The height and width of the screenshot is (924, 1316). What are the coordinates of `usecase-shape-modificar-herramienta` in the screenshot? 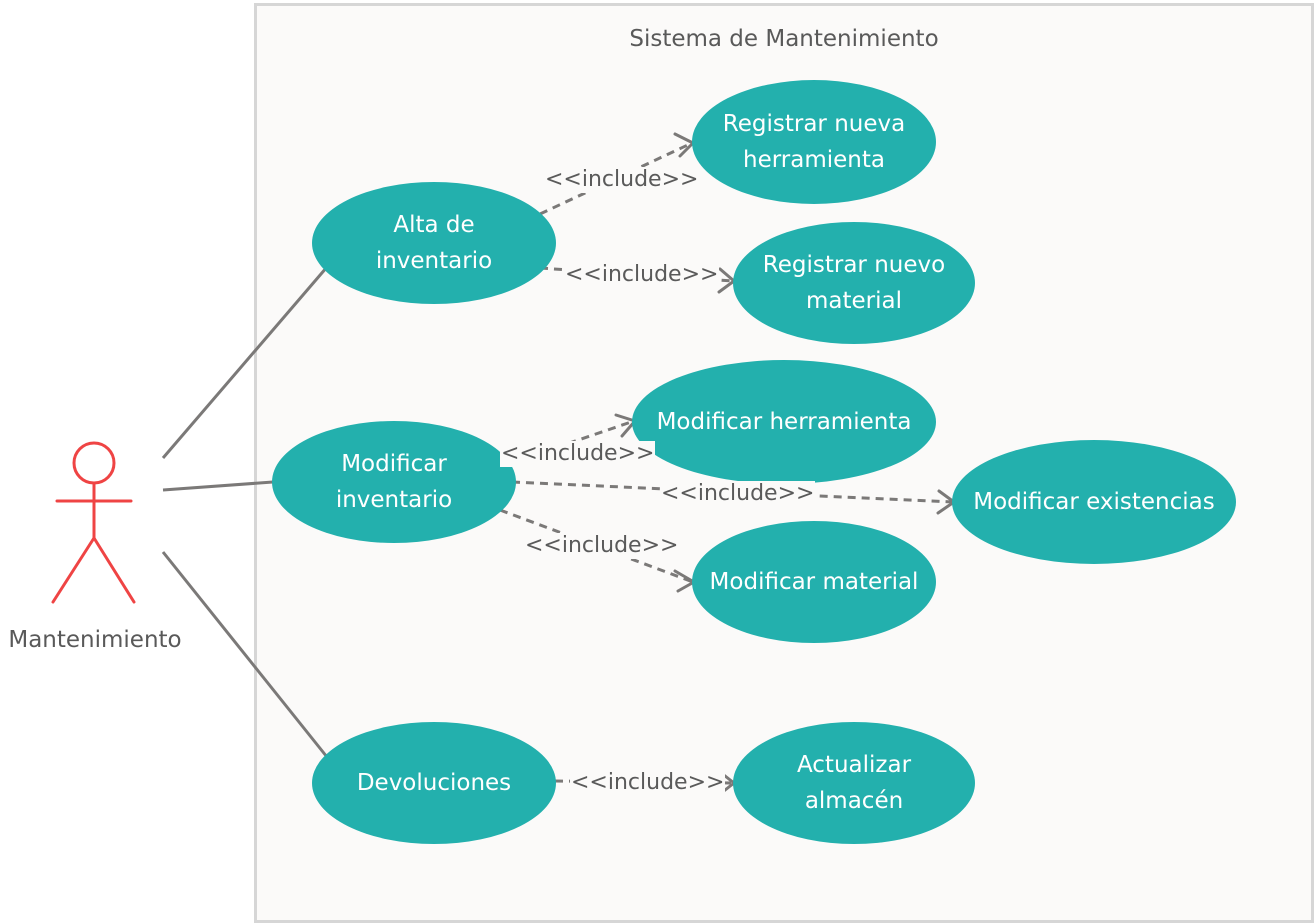 It's located at (784, 422).